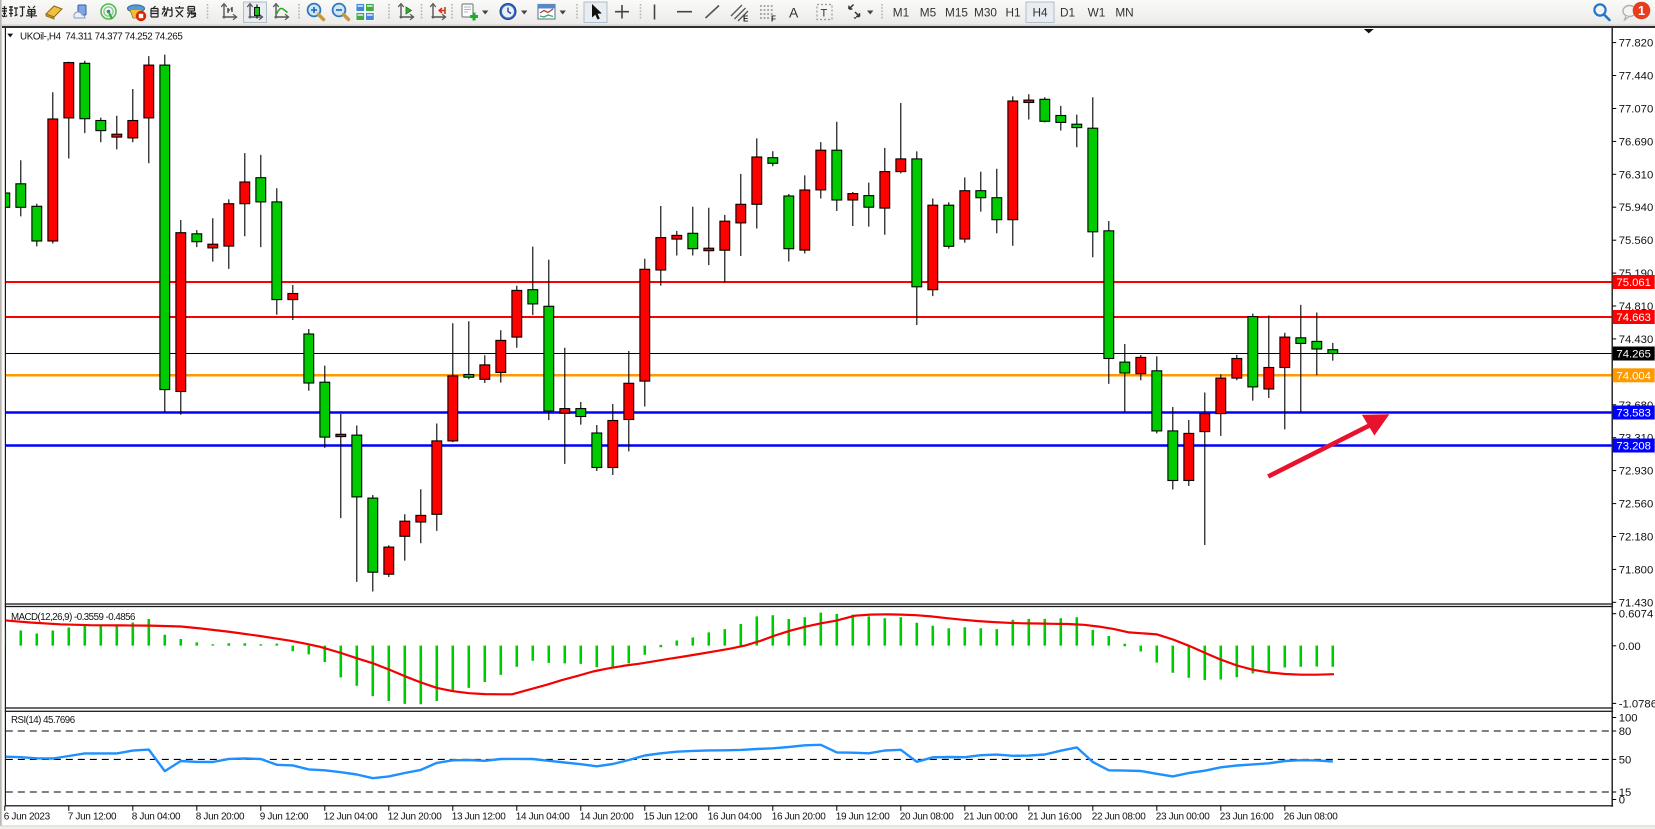 The image size is (1655, 829). Describe the element at coordinates (351, 817) in the screenshot. I see `svg-text: 12 Jun 04:00` at that location.